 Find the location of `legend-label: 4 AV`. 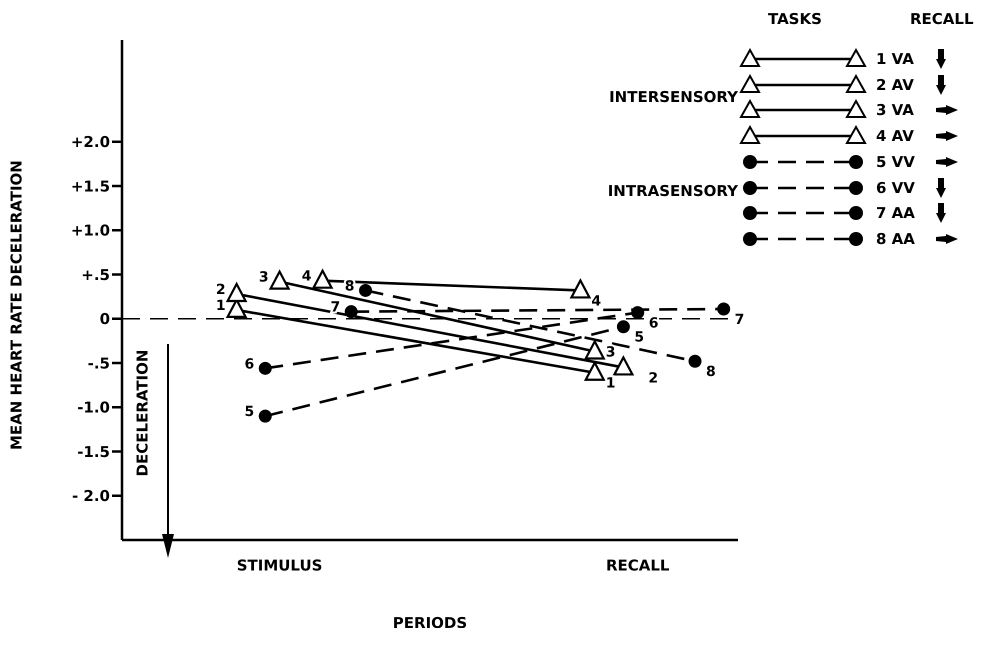

legend-label: 4 AV is located at coordinates (895, 136).